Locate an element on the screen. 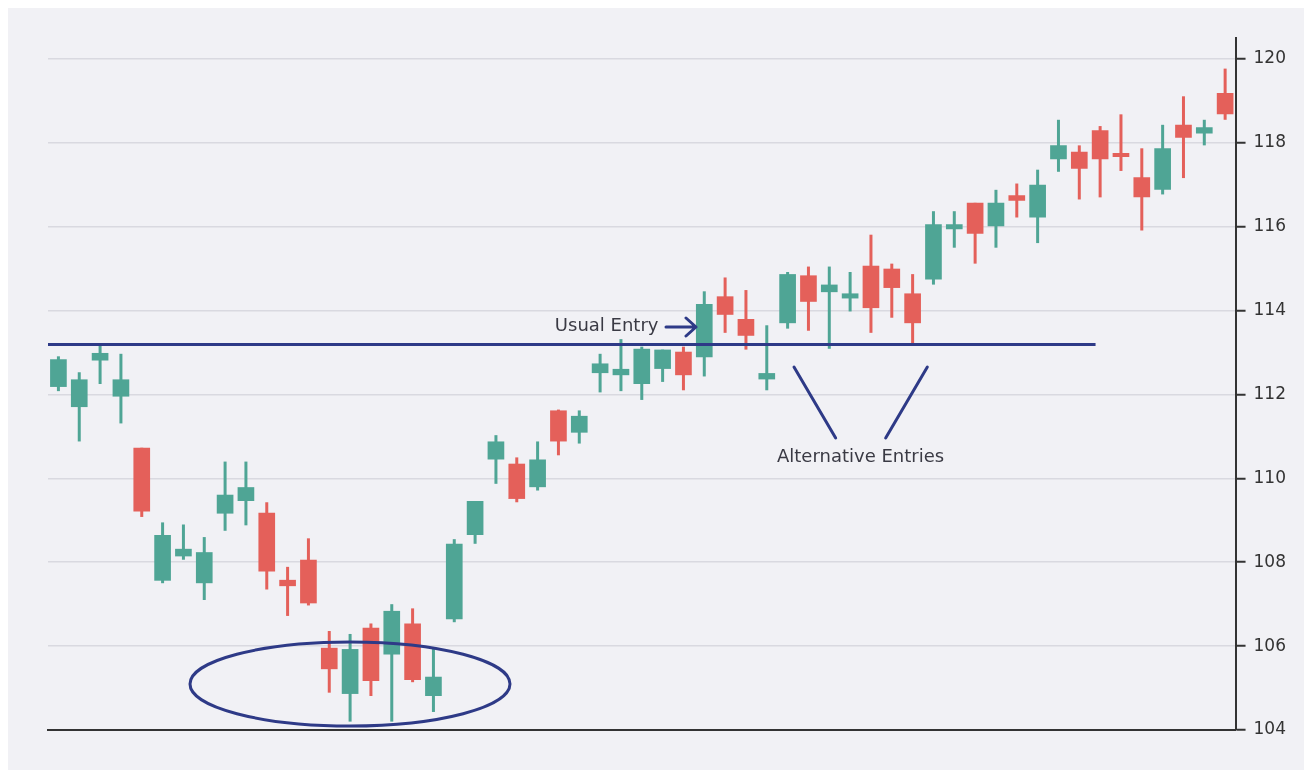 This screenshot has height=778, width=1312. y-tick-label: 106 is located at coordinates (1270, 644).